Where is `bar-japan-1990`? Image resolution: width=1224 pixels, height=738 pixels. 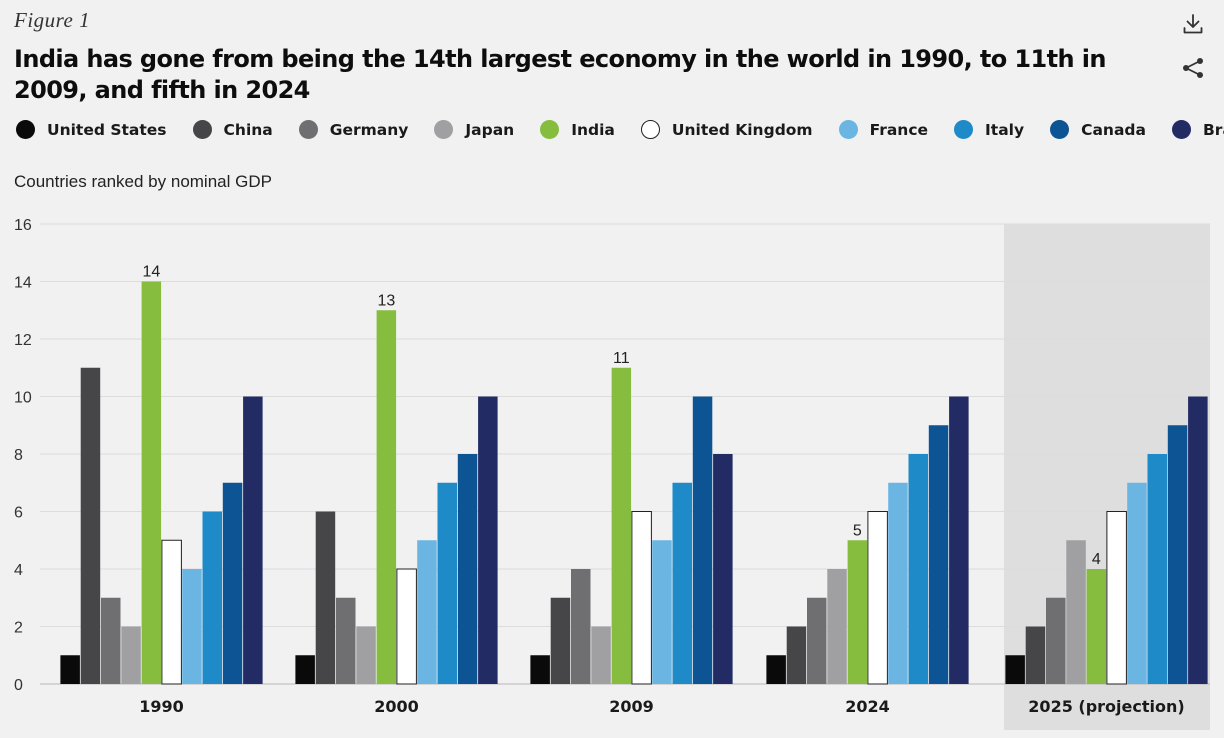
bar-japan-1990 is located at coordinates (131, 655).